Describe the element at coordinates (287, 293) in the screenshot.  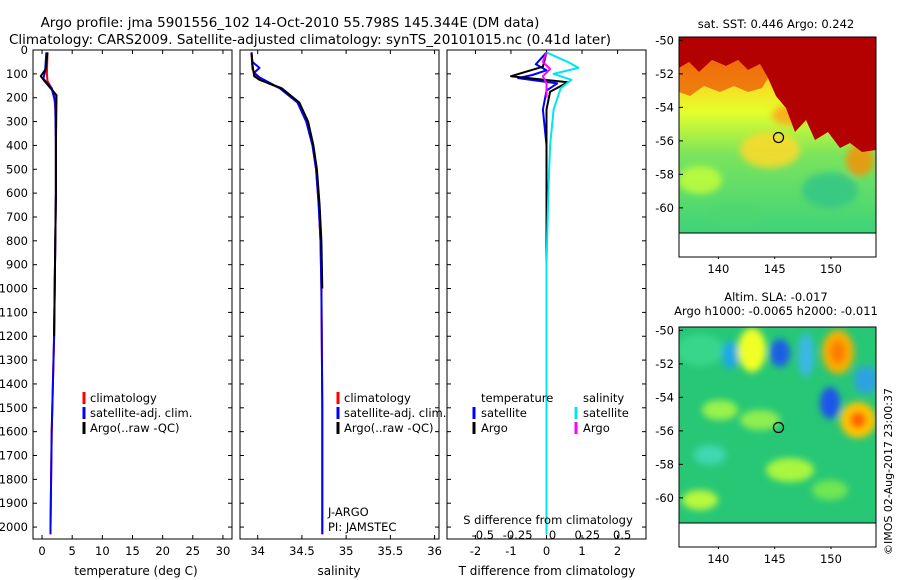
I see `salinity-series` at that location.